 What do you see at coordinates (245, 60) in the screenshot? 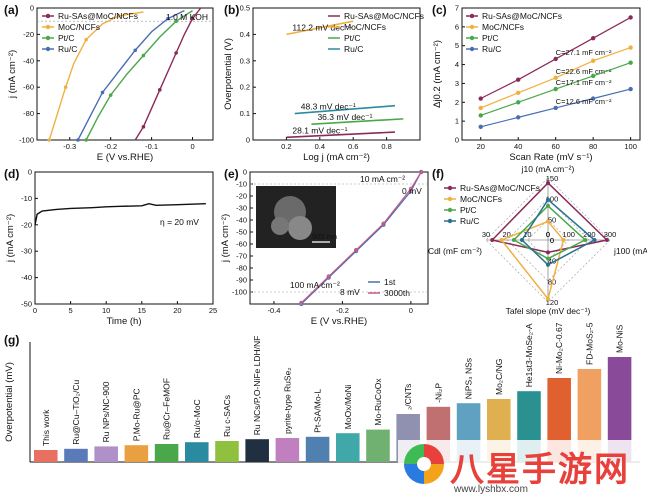
I see `y-tick-label: 0.3` at bounding box center [245, 60].